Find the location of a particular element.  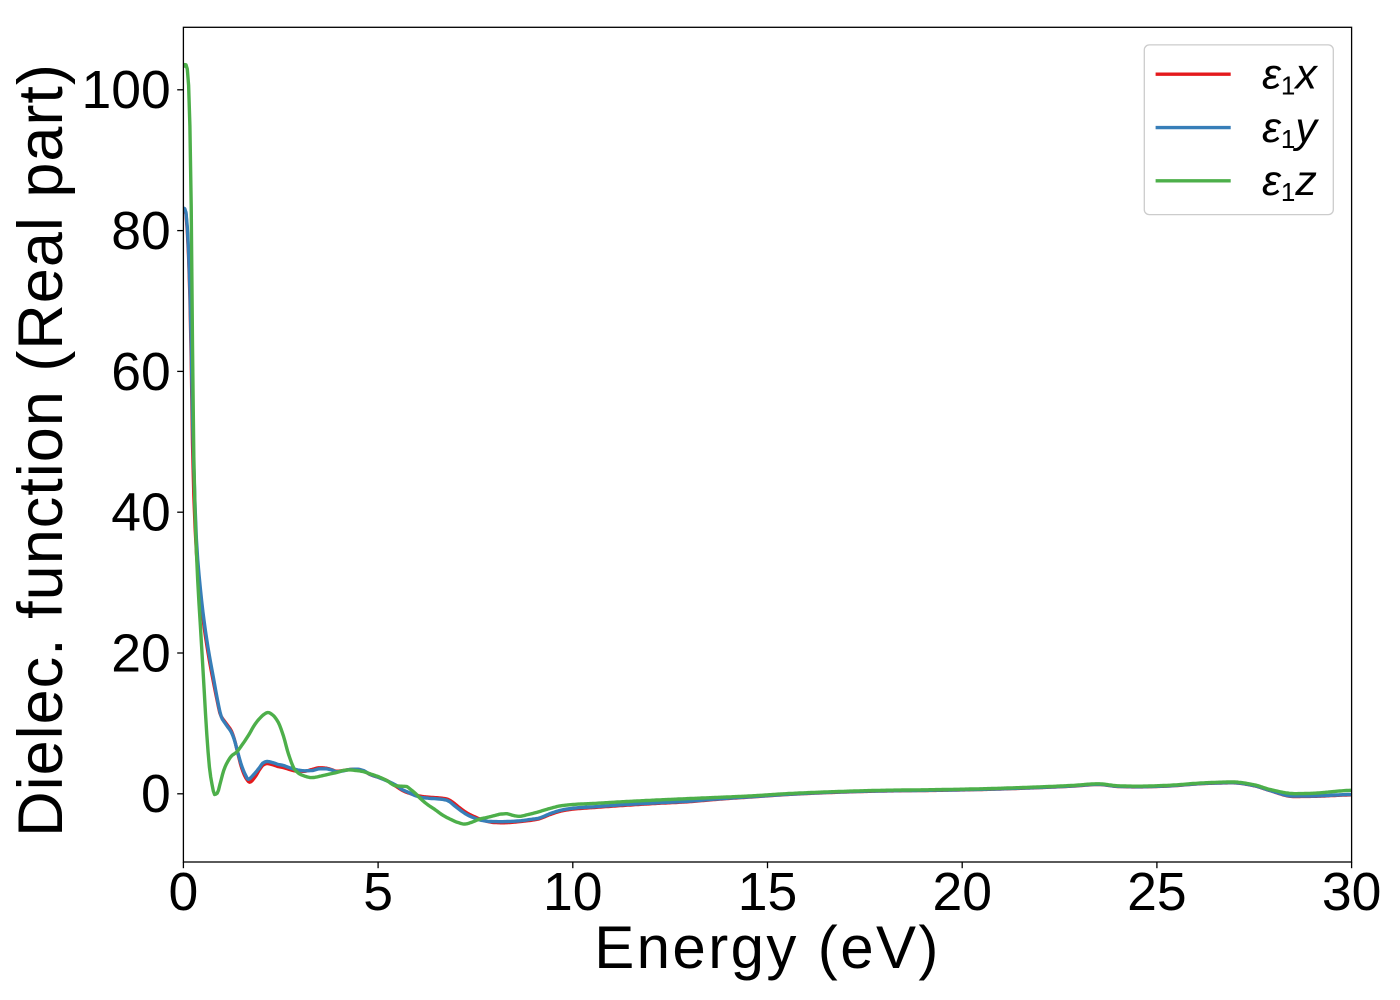

svg-text: 5 is located at coordinates (378, 892).